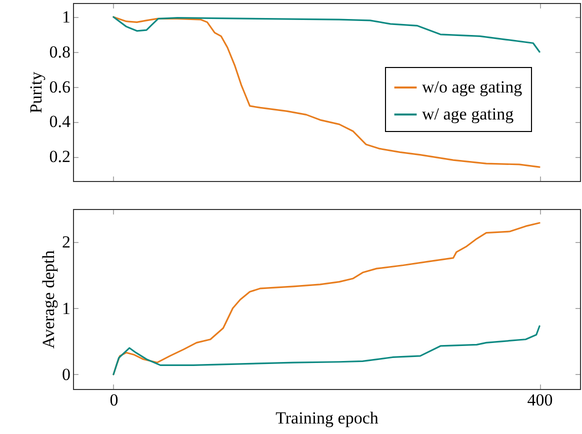 The height and width of the screenshot is (434, 582). What do you see at coordinates (66, 374) in the screenshot?
I see `y-tick-label: 0` at bounding box center [66, 374].